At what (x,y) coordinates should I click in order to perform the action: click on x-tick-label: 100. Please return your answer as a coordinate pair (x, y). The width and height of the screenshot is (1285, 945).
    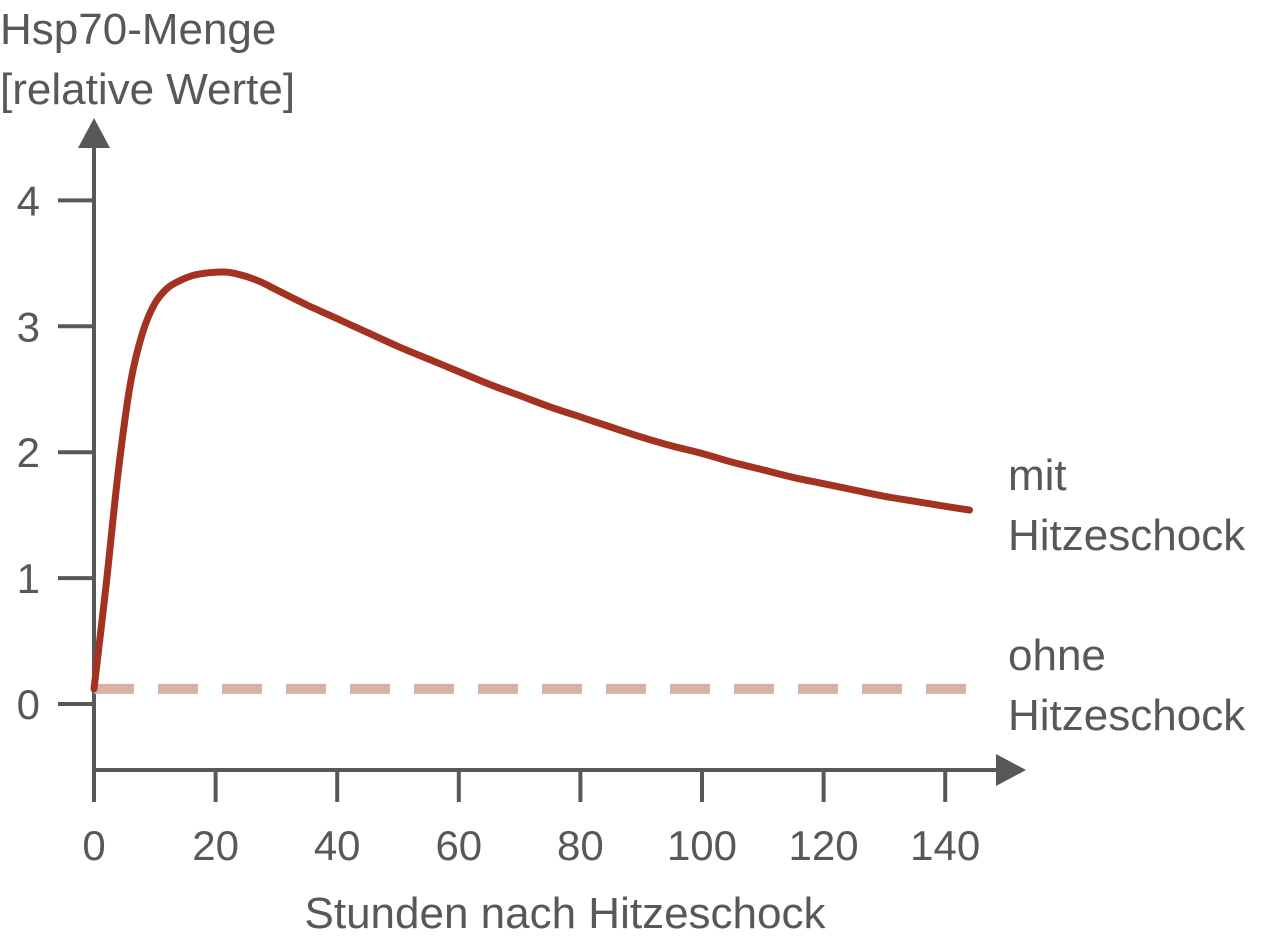
    Looking at the image, I should click on (702, 845).